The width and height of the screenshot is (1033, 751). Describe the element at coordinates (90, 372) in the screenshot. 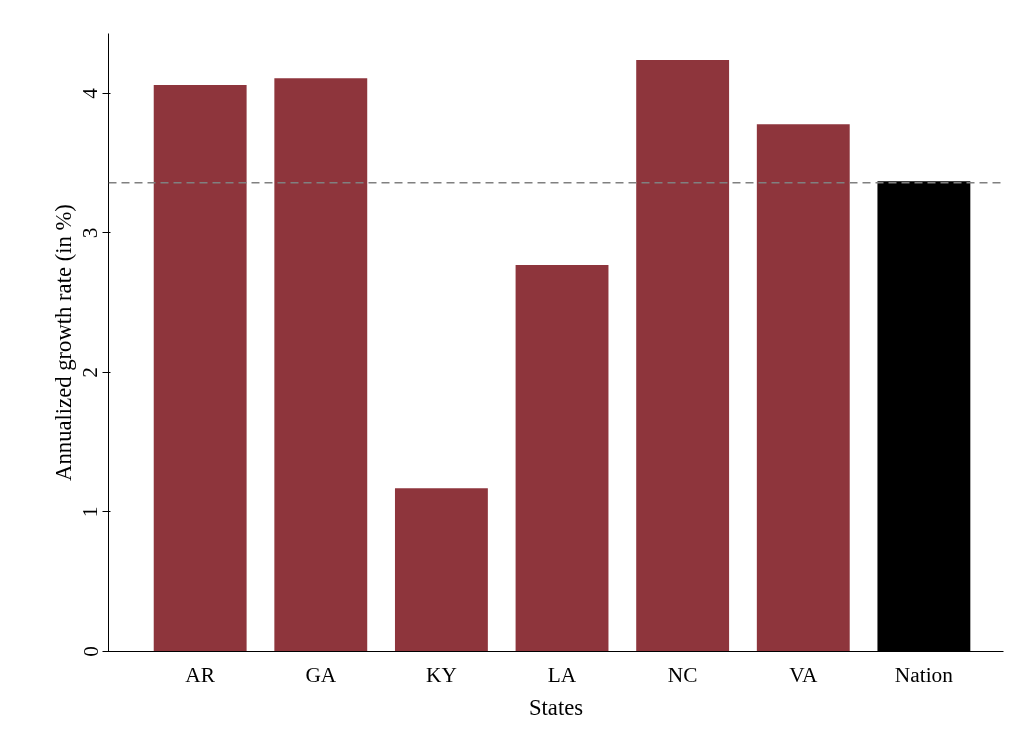

I see `y-tick-label: 2` at that location.